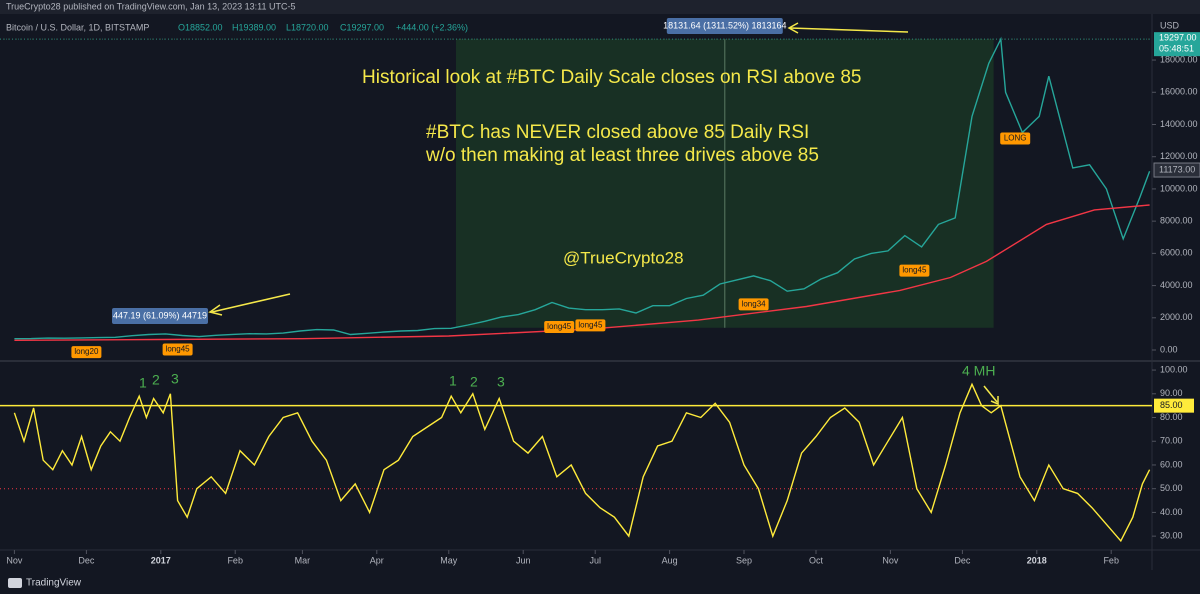 The height and width of the screenshot is (594, 1200). I want to click on y-tick-label: 50.00, so click(1171, 488).